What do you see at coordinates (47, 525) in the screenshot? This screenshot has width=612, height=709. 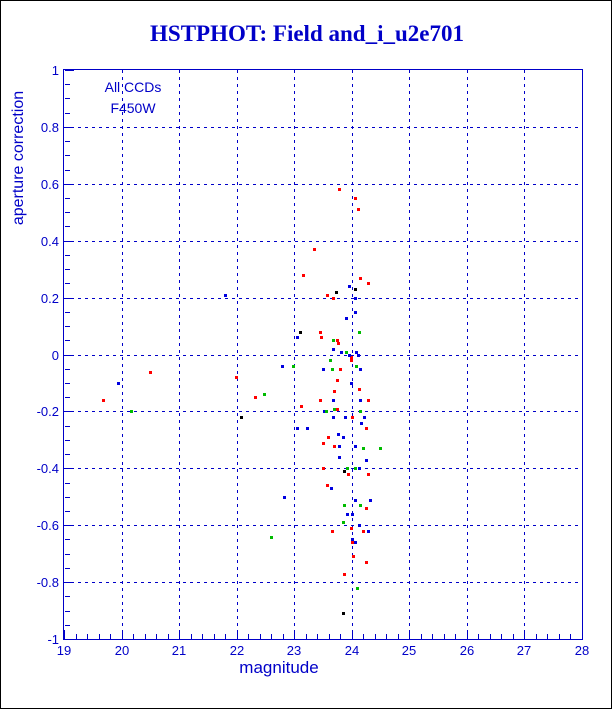 I see `y-tick-label: -0.6` at bounding box center [47, 525].